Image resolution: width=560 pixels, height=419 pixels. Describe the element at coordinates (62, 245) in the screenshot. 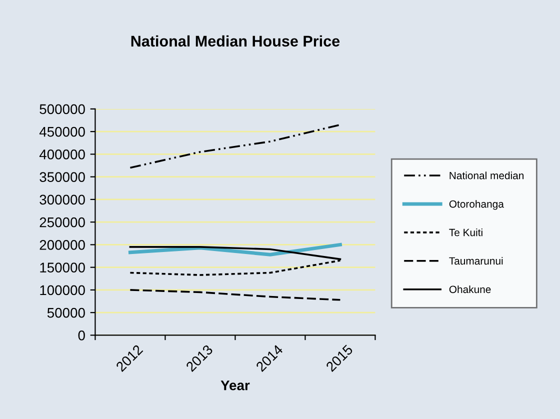

I see `y-tick-label: 200000` at that location.